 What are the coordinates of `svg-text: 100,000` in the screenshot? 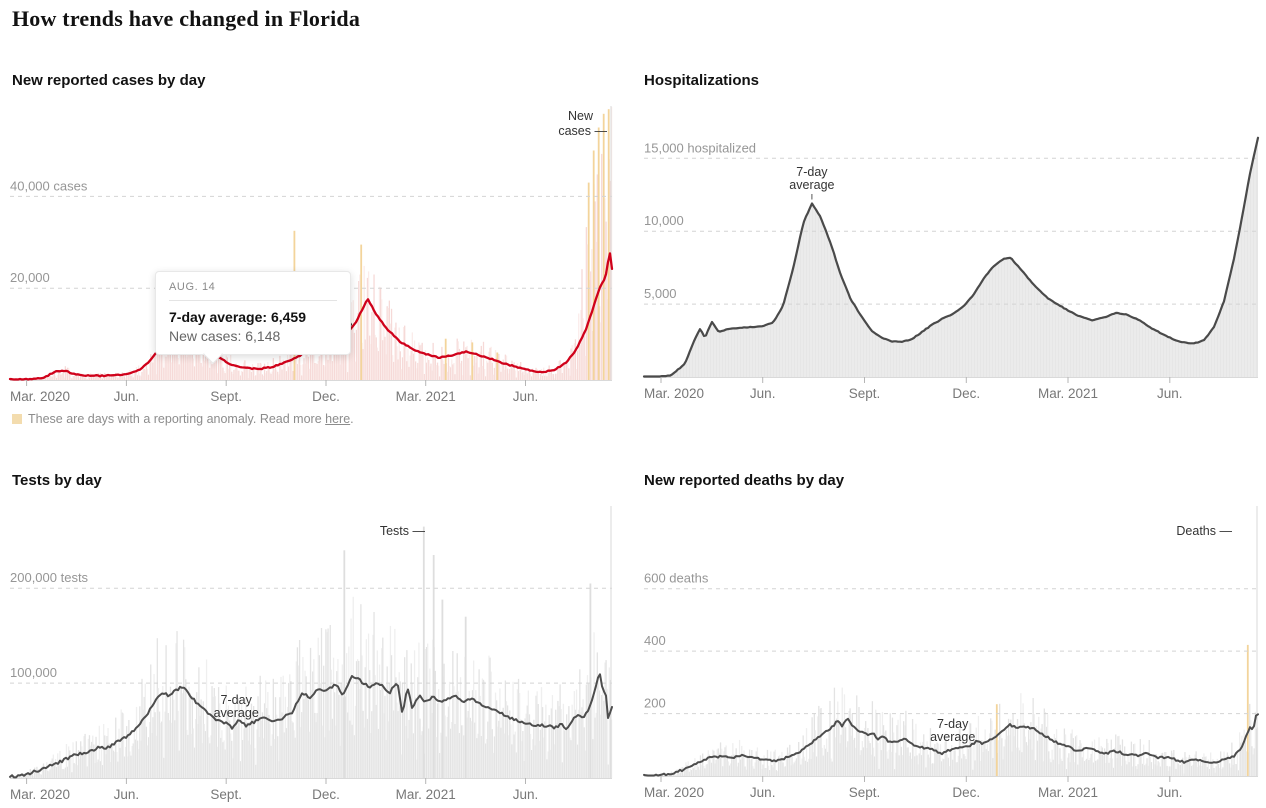 It's located at (33, 672).